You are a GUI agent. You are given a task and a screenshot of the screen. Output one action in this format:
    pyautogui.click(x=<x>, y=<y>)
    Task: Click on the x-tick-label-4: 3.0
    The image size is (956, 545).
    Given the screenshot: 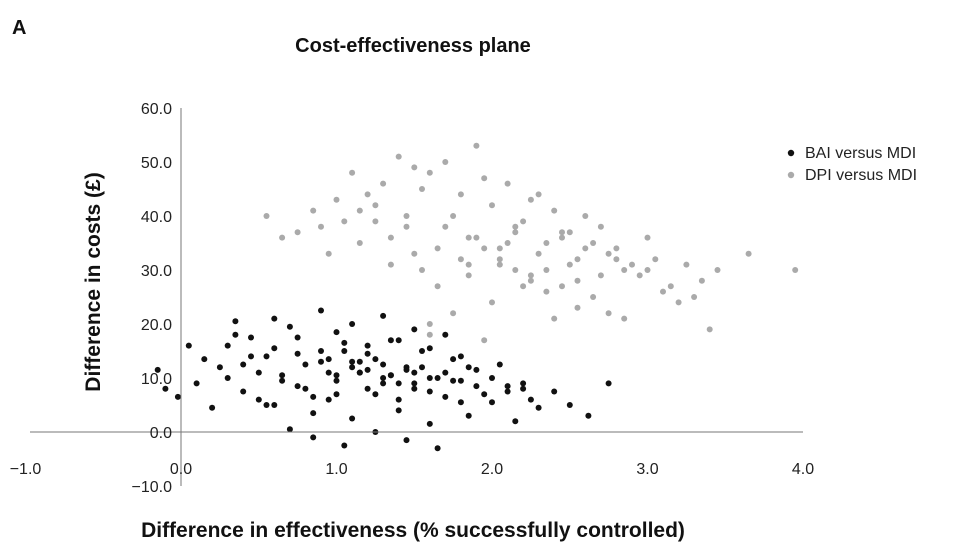 What is the action you would take?
    pyautogui.click(x=647, y=469)
    